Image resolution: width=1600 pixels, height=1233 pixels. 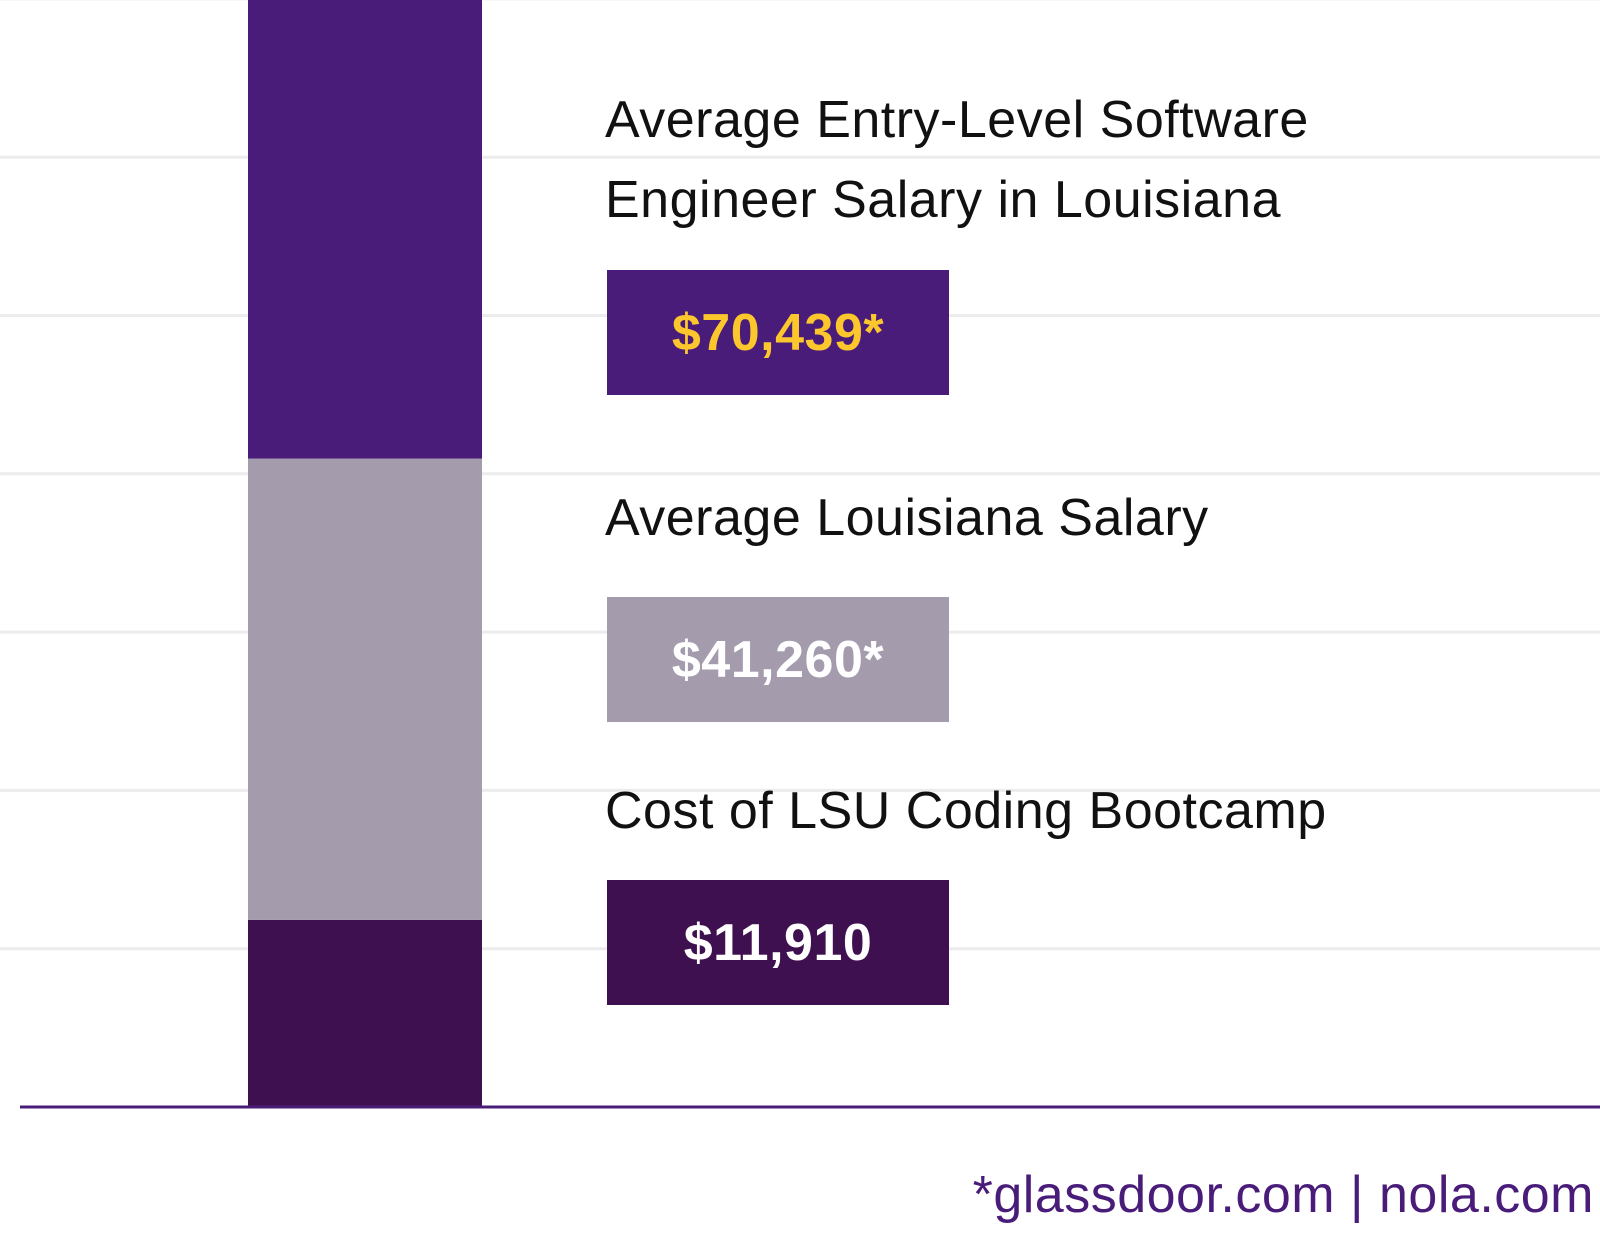 What do you see at coordinates (966, 811) in the screenshot?
I see `bootcamp-label: Cost of LSU Coding Bootcamp` at bounding box center [966, 811].